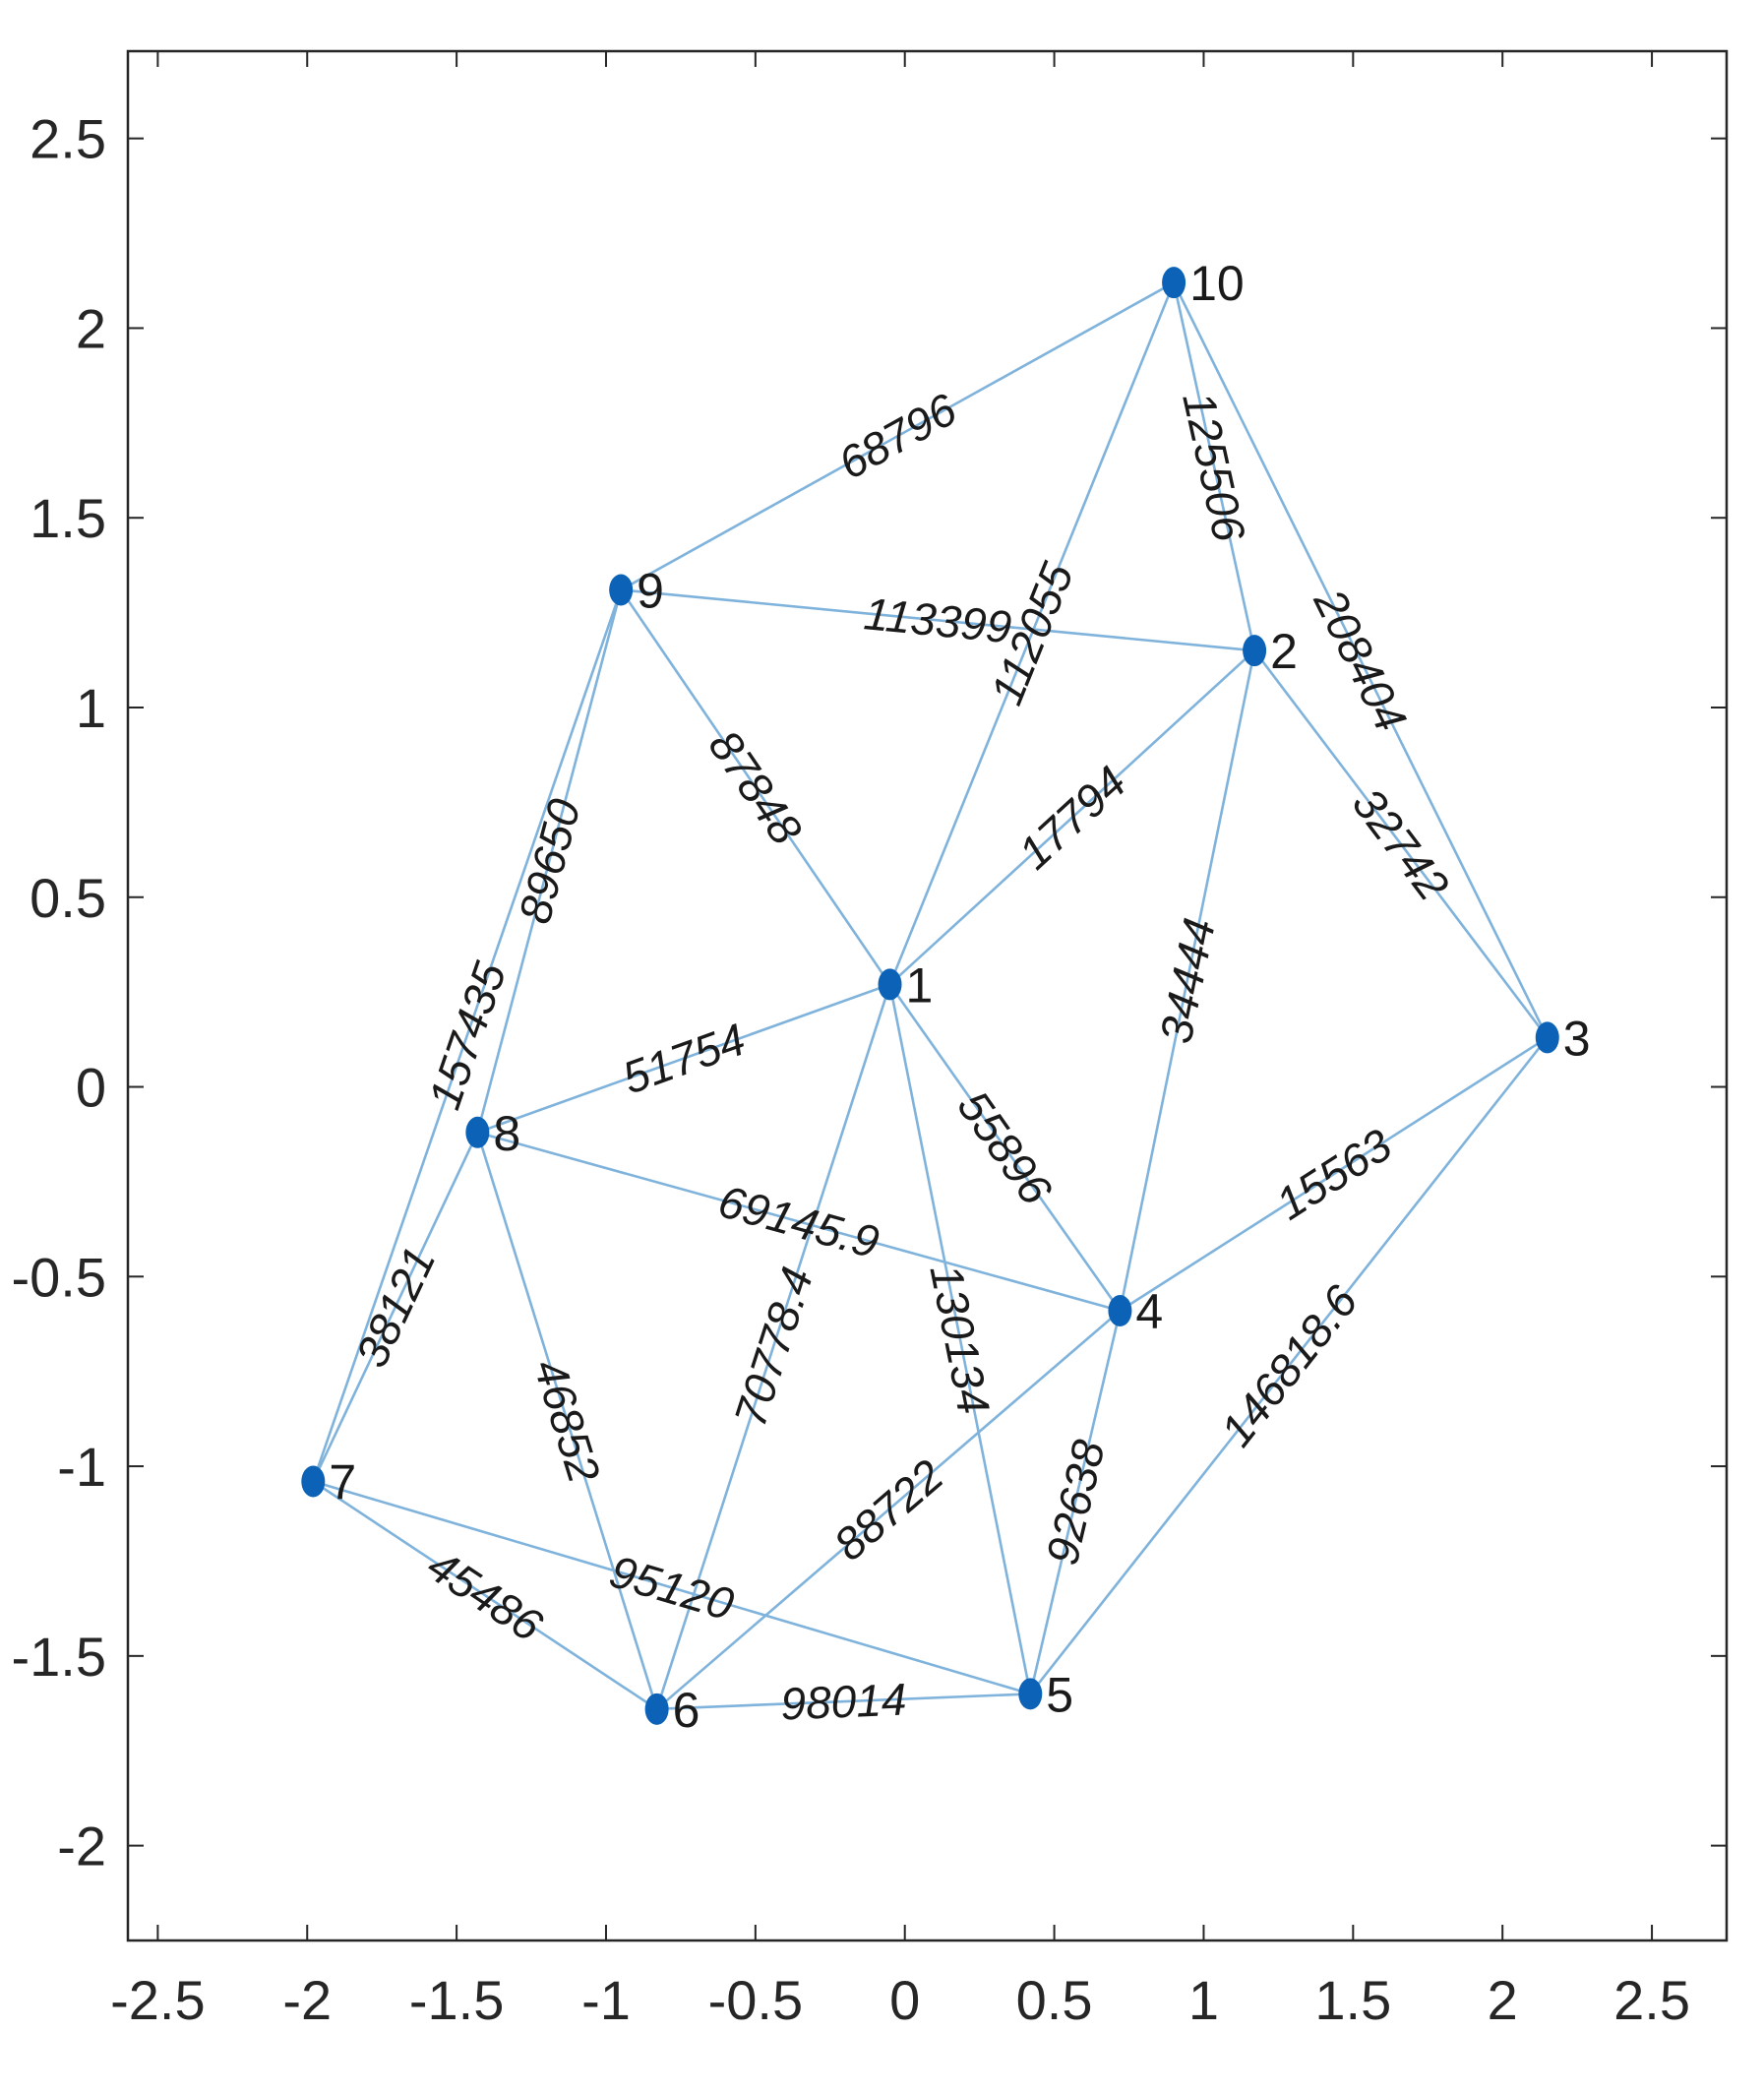 This screenshot has height=2094, width=1764. What do you see at coordinates (1651, 2000) in the screenshot?
I see `x-tick-label: 2.5` at bounding box center [1651, 2000].